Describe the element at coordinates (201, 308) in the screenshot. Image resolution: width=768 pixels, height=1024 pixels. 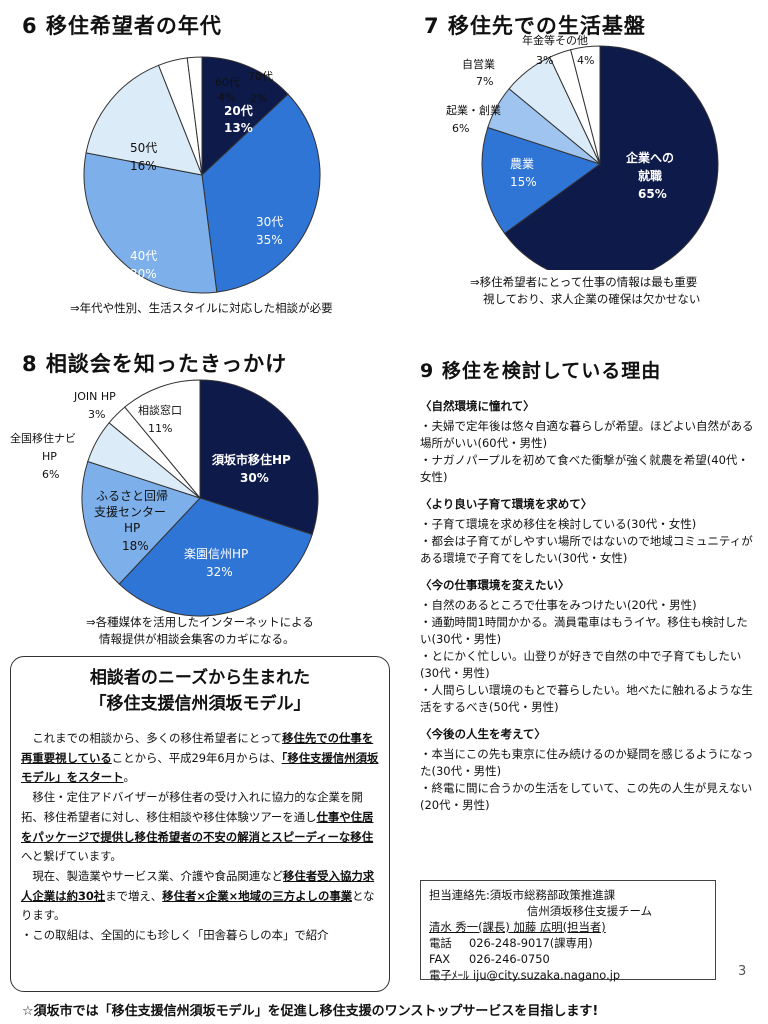
I see `section-6-note: ⇒年代や性別、生活スタイルに対応した相談が必要` at that location.